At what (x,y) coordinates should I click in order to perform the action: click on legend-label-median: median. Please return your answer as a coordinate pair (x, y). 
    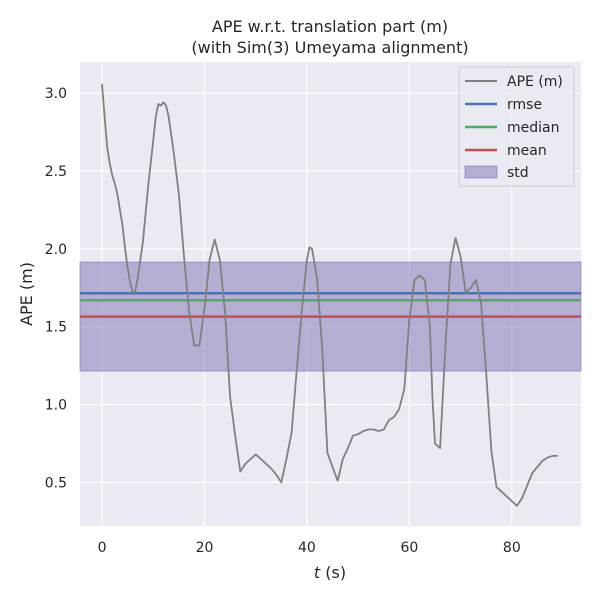
    Looking at the image, I should click on (533, 128).